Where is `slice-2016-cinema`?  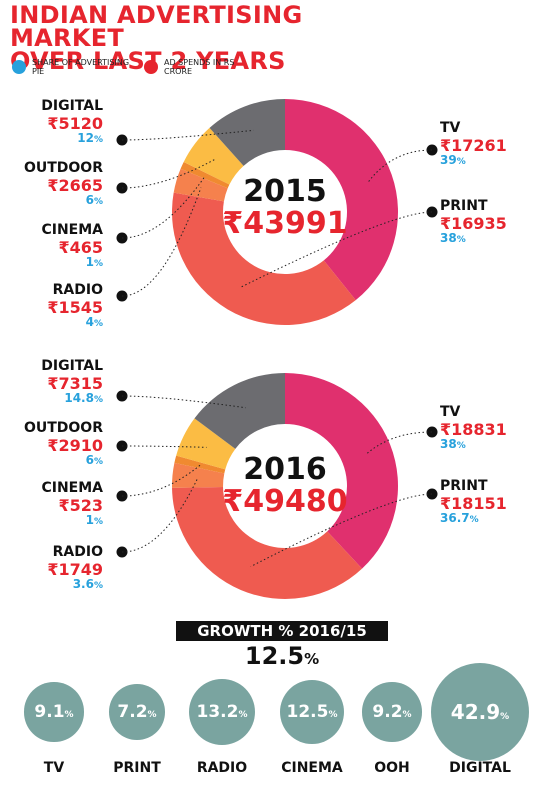
slice-2016-cinema is located at coordinates (200, 464).